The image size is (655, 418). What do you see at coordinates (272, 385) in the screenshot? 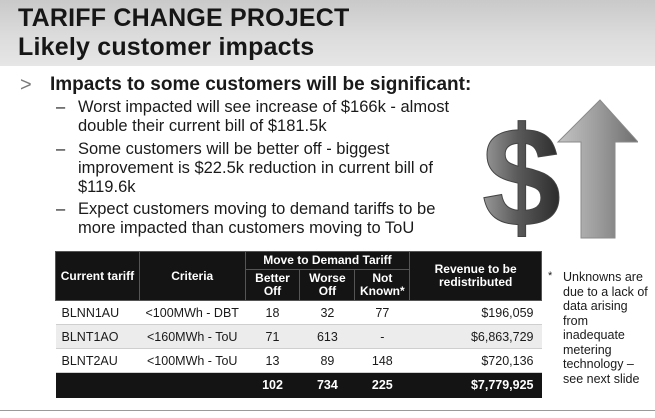
I see `cell-total-better: 102` at bounding box center [272, 385].